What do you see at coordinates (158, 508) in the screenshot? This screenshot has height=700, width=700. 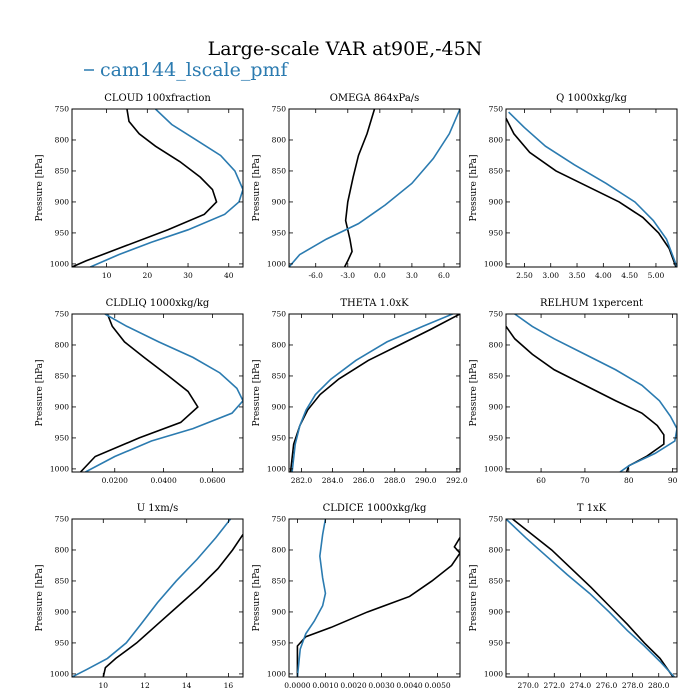 I see `panel-title: U 1xm/s` at bounding box center [158, 508].